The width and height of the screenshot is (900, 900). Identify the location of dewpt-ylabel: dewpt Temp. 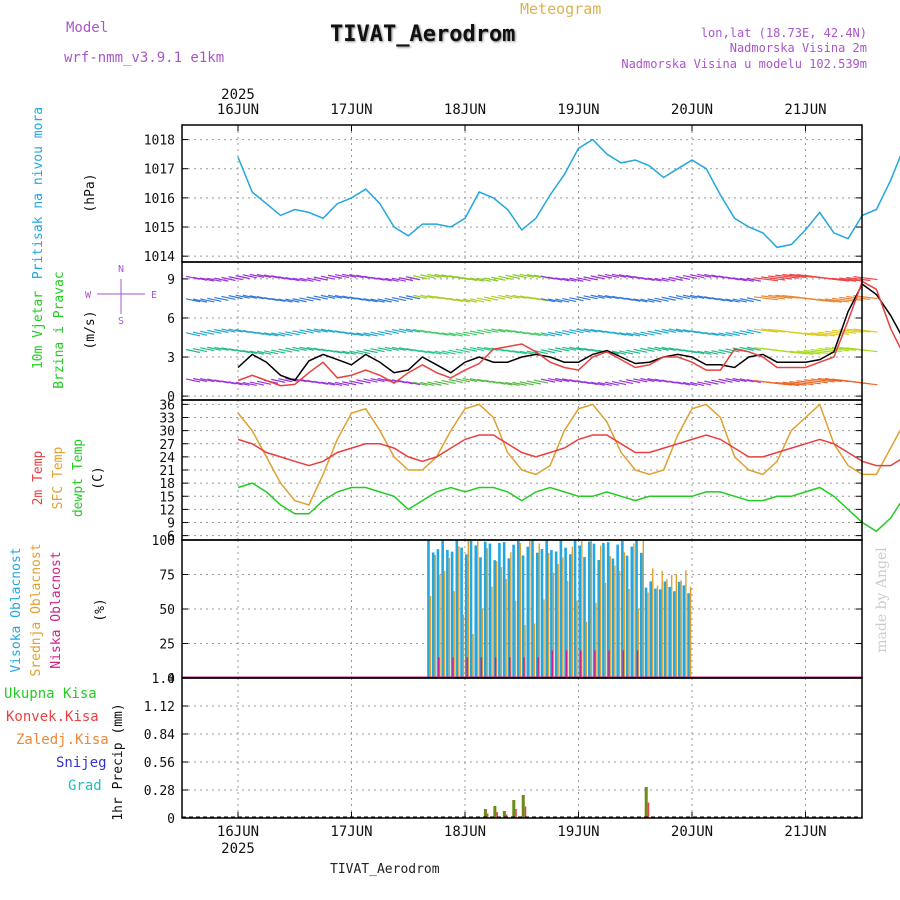
(78, 478).